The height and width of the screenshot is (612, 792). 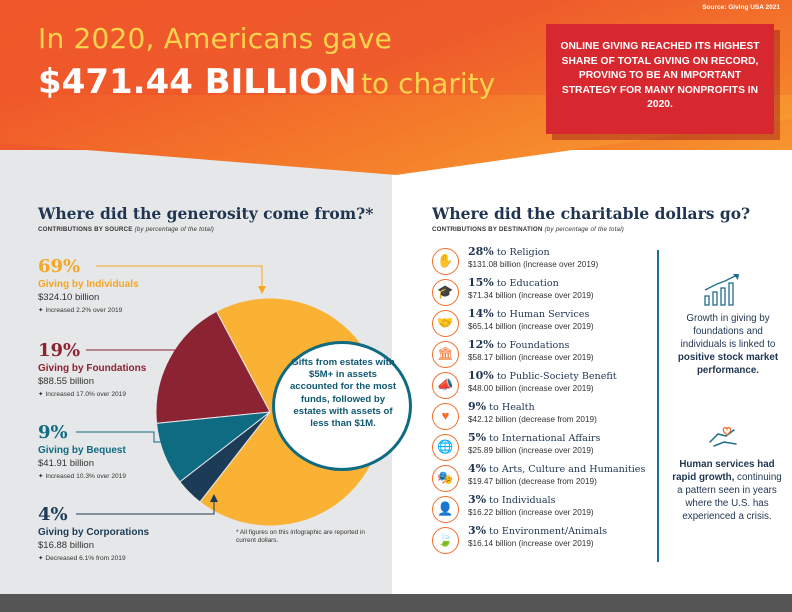 I want to click on source-pct: 19%, so click(x=59, y=350).